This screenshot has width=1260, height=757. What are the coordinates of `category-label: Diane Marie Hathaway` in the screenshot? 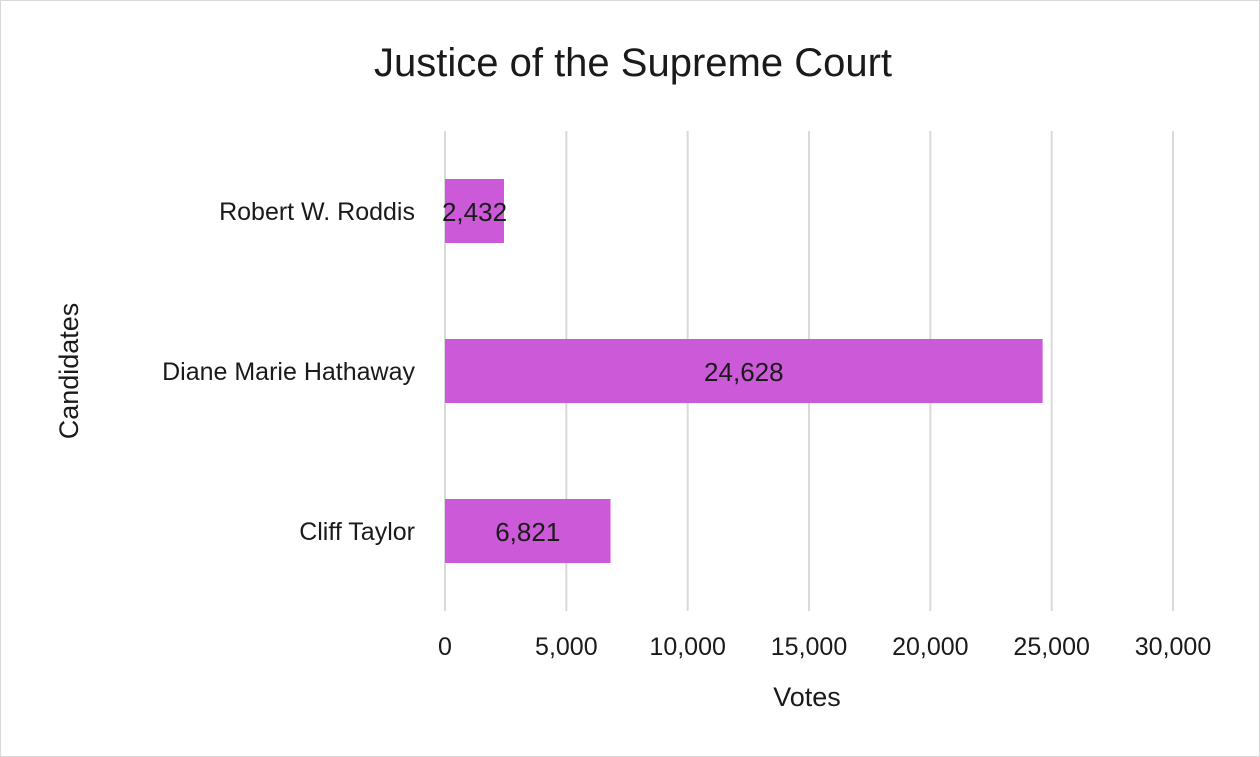 It's located at (288, 372).